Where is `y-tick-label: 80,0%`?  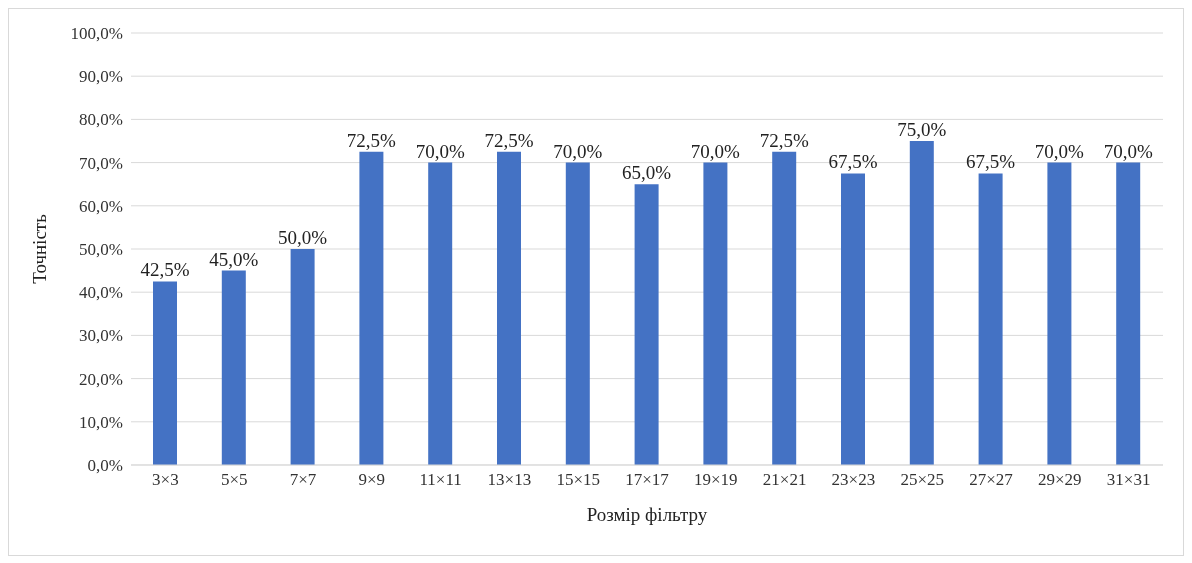 y-tick-label: 80,0% is located at coordinates (101, 120).